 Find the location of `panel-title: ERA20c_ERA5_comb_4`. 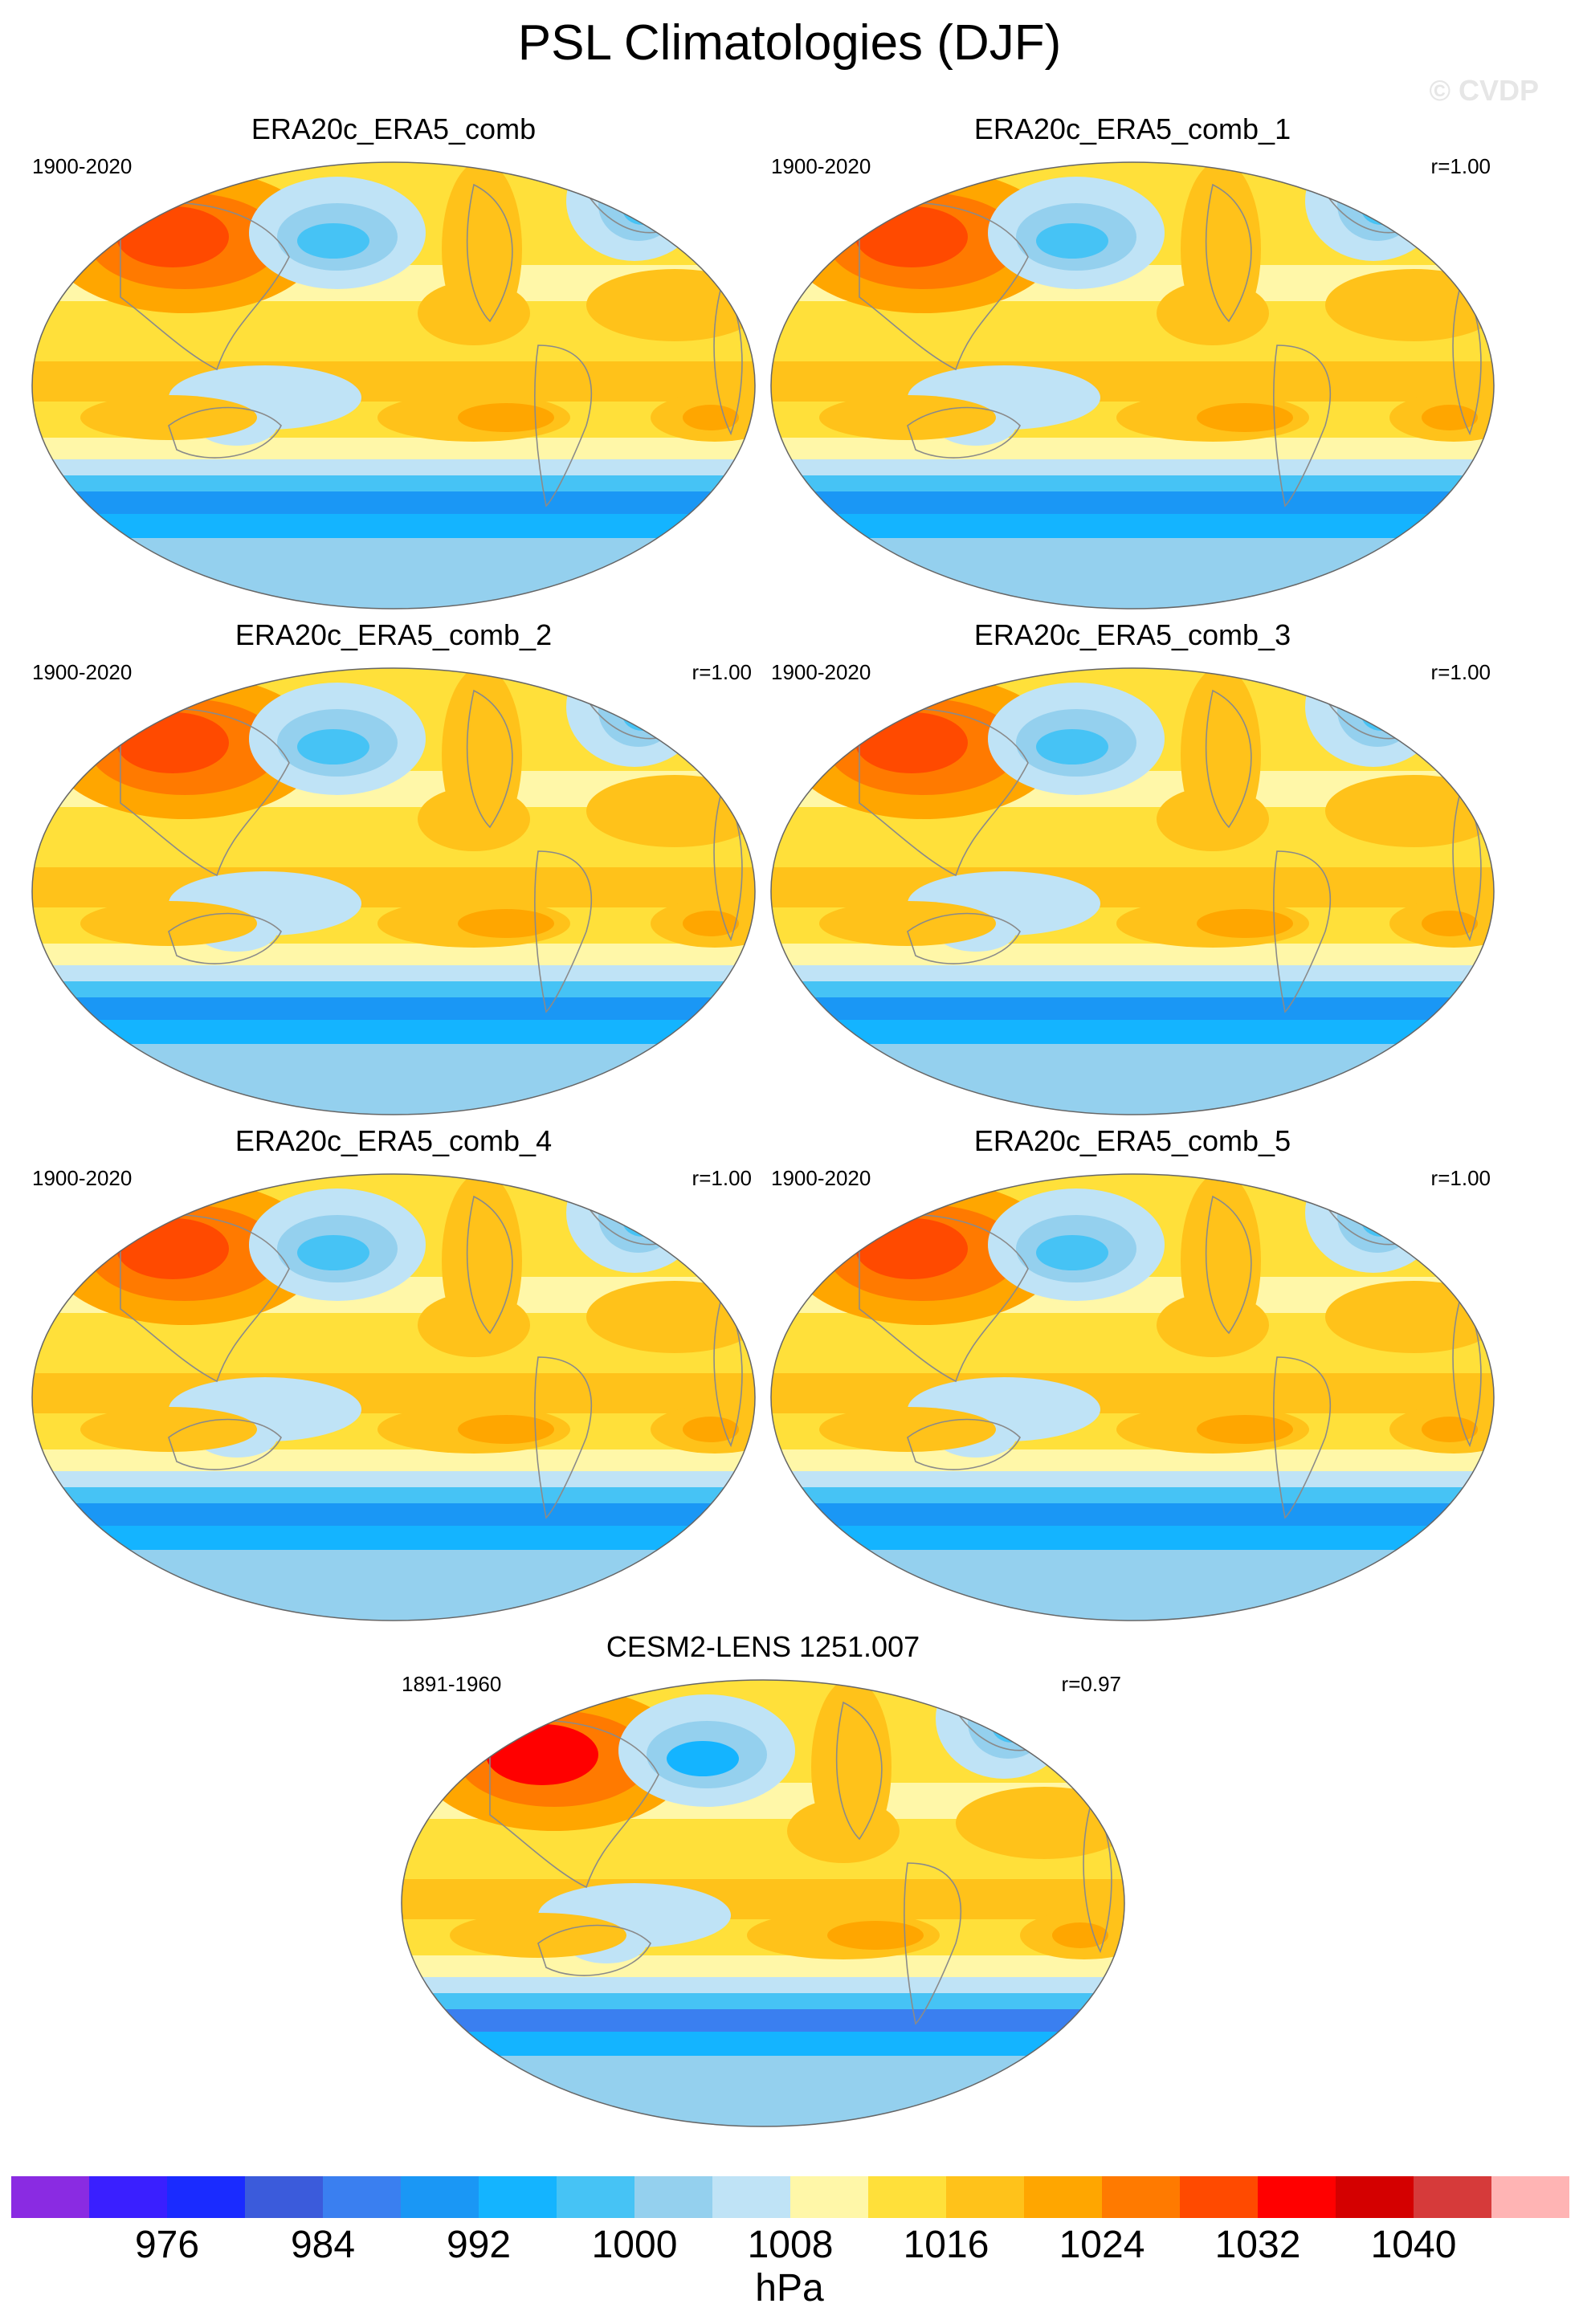

panel-title: ERA20c_ERA5_comb_4 is located at coordinates (394, 1141).